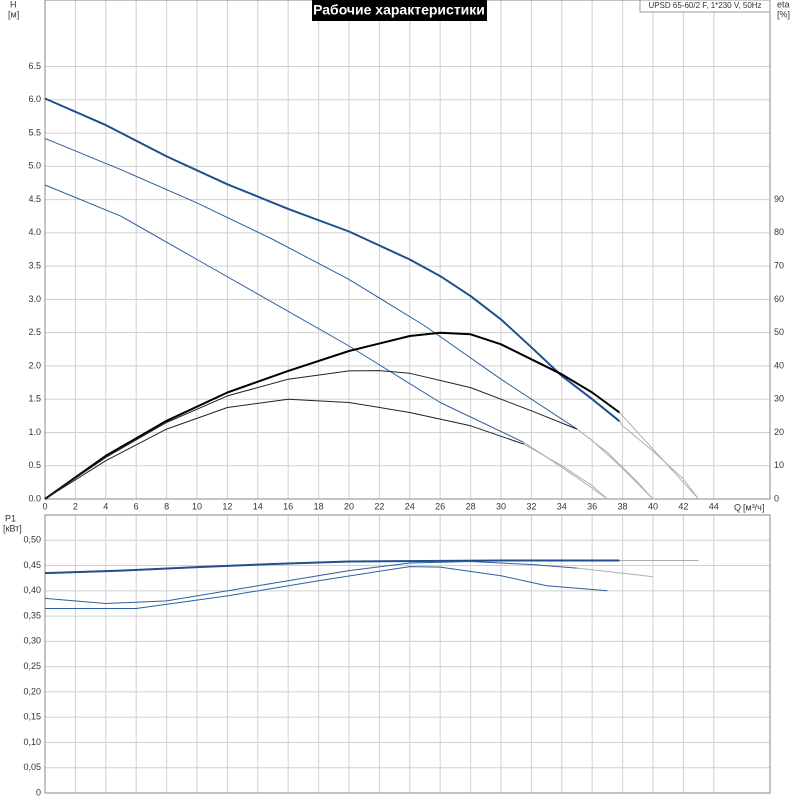 This screenshot has width=800, height=805. I want to click on y-unit: [м], so click(13, 14).